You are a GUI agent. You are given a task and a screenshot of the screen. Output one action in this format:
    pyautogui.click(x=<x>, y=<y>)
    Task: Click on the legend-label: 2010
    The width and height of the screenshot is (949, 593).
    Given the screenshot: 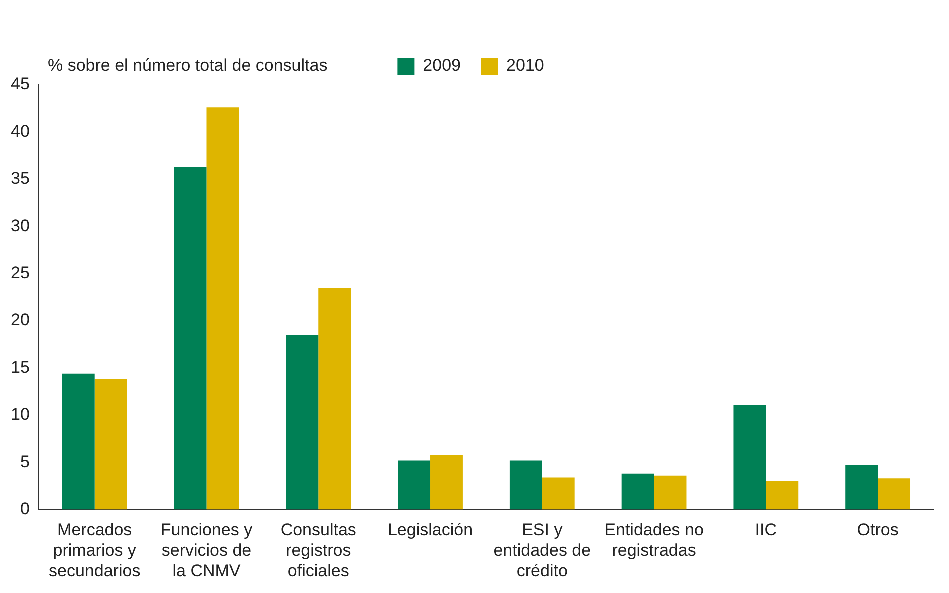 What is the action you would take?
    pyautogui.click(x=525, y=66)
    